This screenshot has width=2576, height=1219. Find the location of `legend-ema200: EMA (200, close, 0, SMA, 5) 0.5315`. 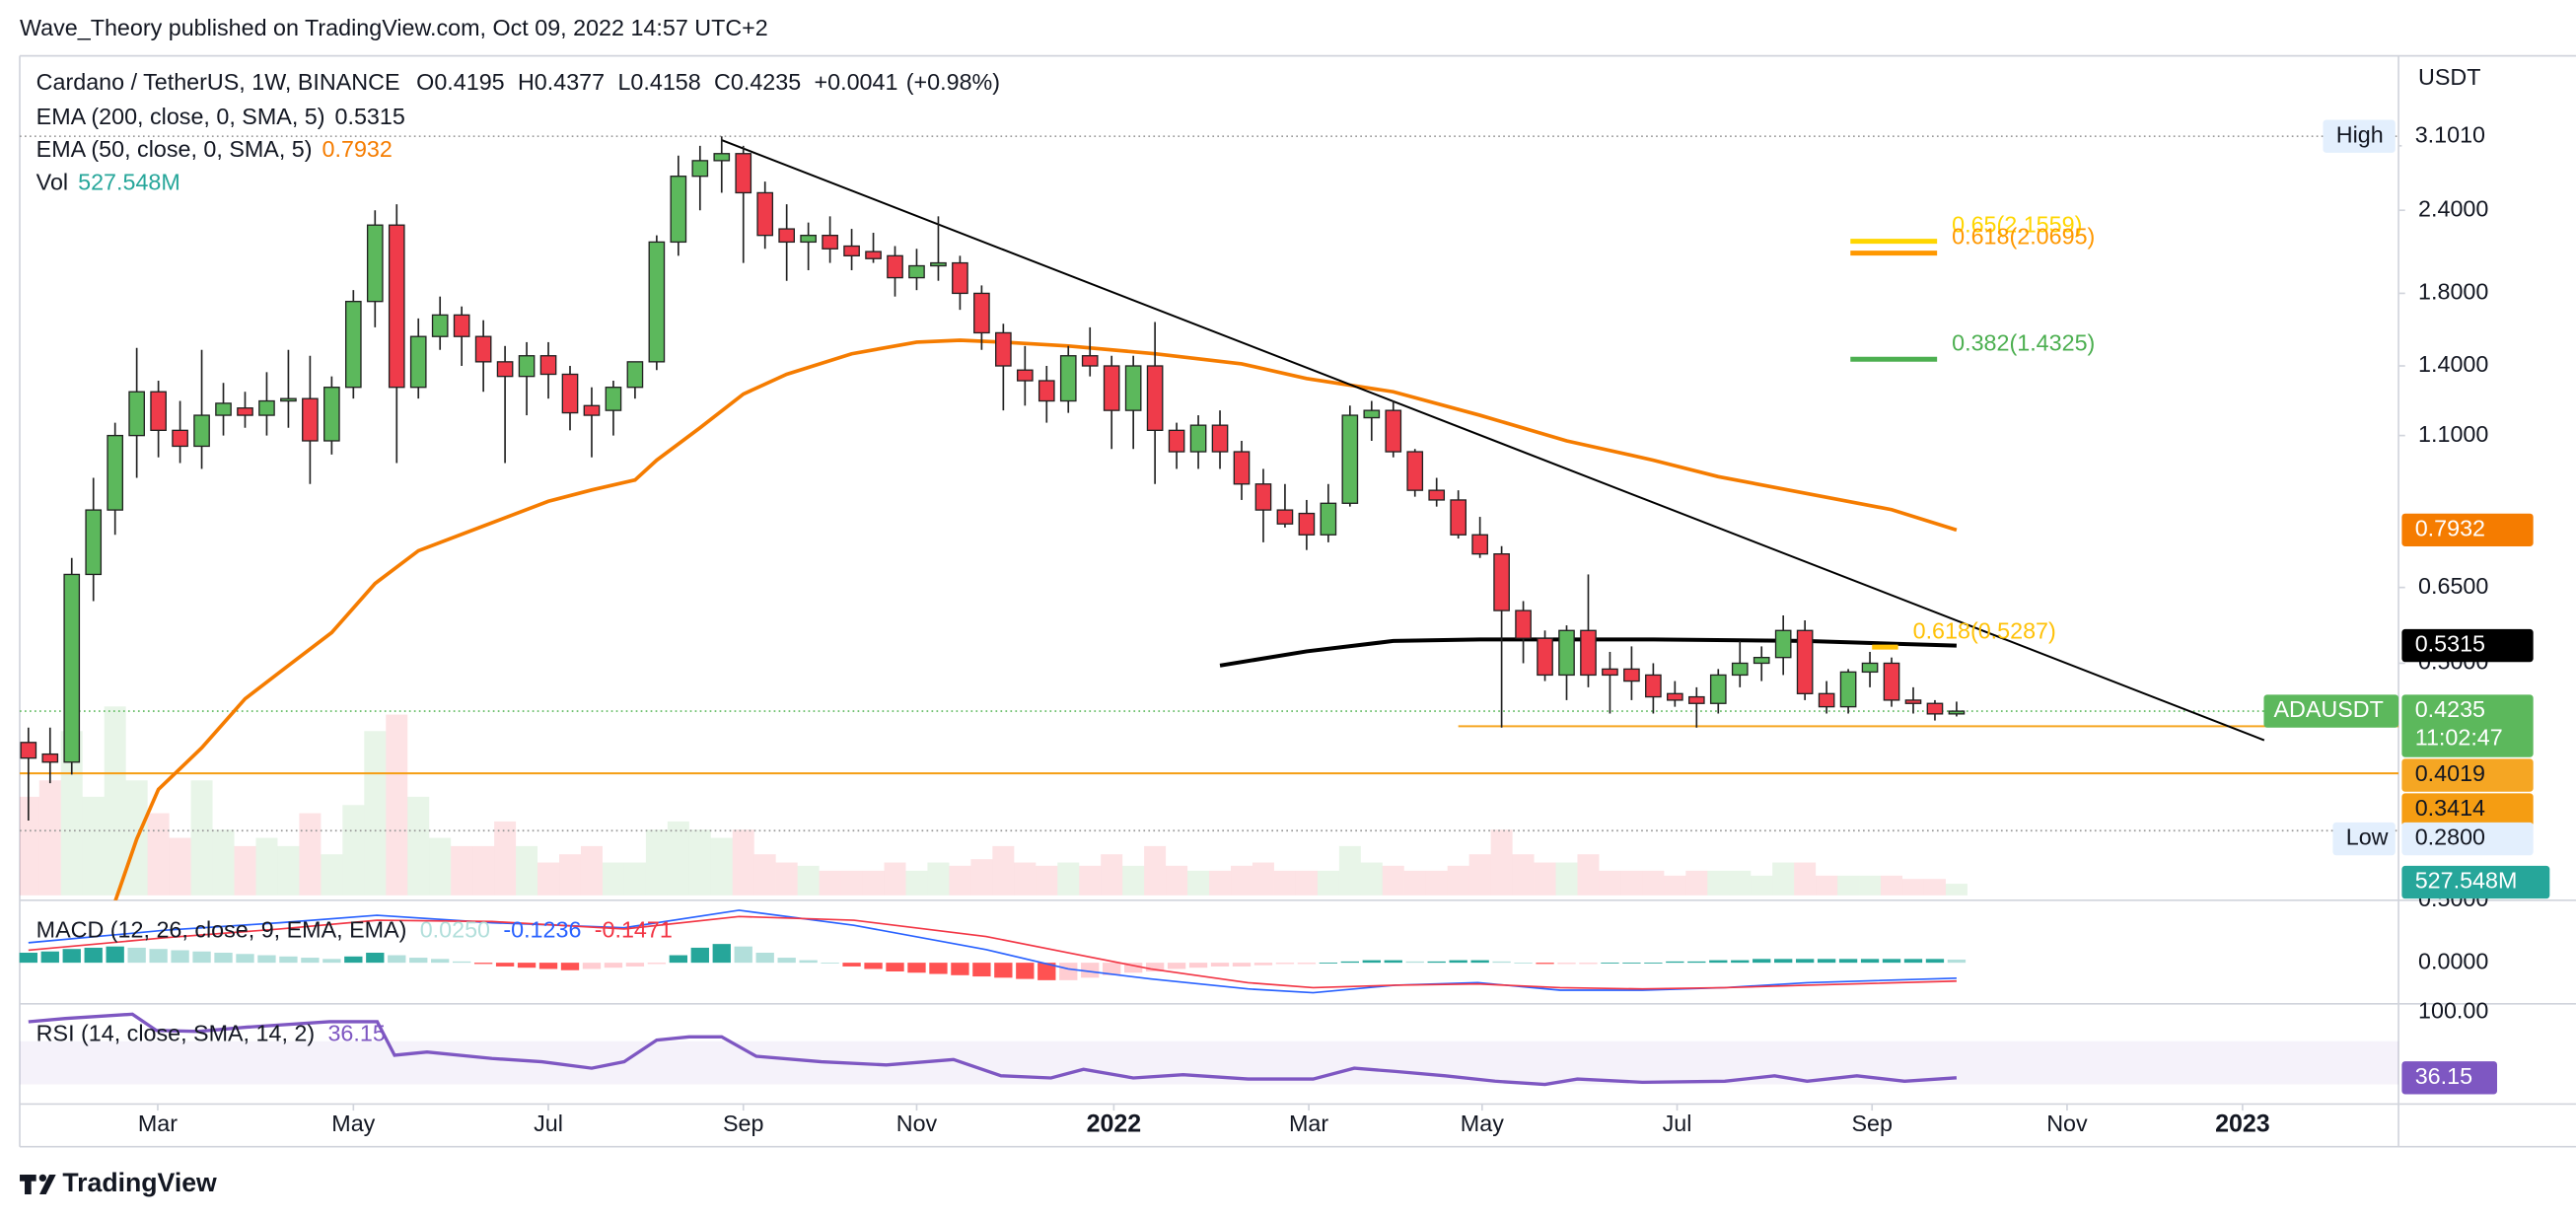

legend-ema200: EMA (200, close, 0, SMA, 5) 0.5315 is located at coordinates (220, 116).